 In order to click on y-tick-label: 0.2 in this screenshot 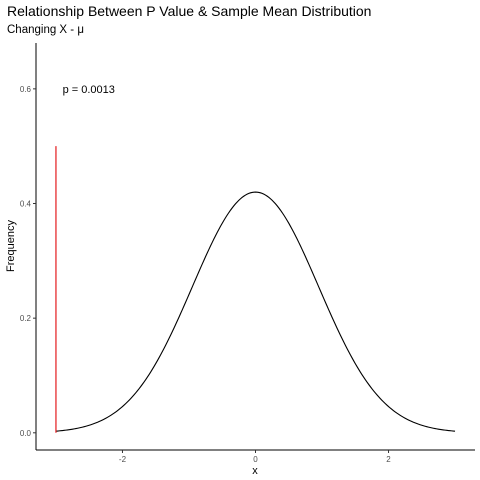, I will do `click(26, 318)`.